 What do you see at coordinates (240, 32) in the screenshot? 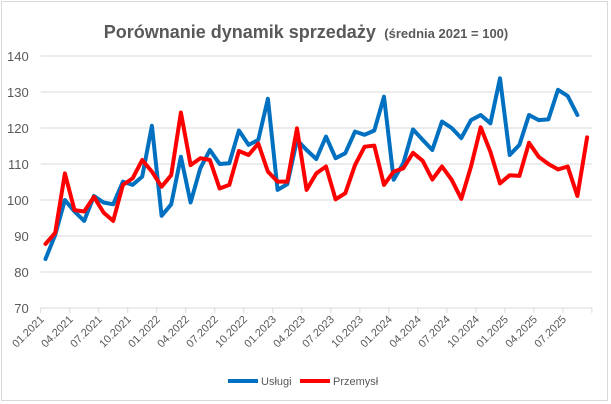
I see `title-main: Porównanie dynamik sprzedaży` at bounding box center [240, 32].